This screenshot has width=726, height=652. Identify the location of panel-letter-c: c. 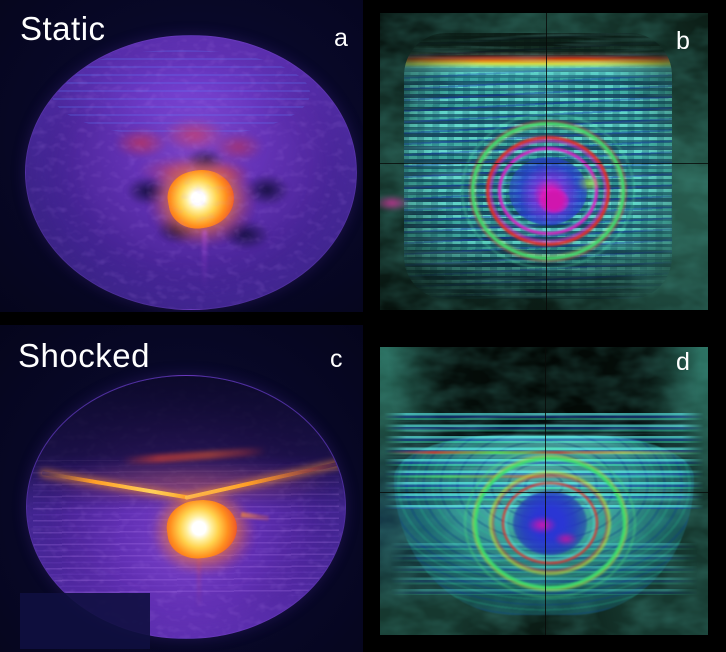
(336, 359).